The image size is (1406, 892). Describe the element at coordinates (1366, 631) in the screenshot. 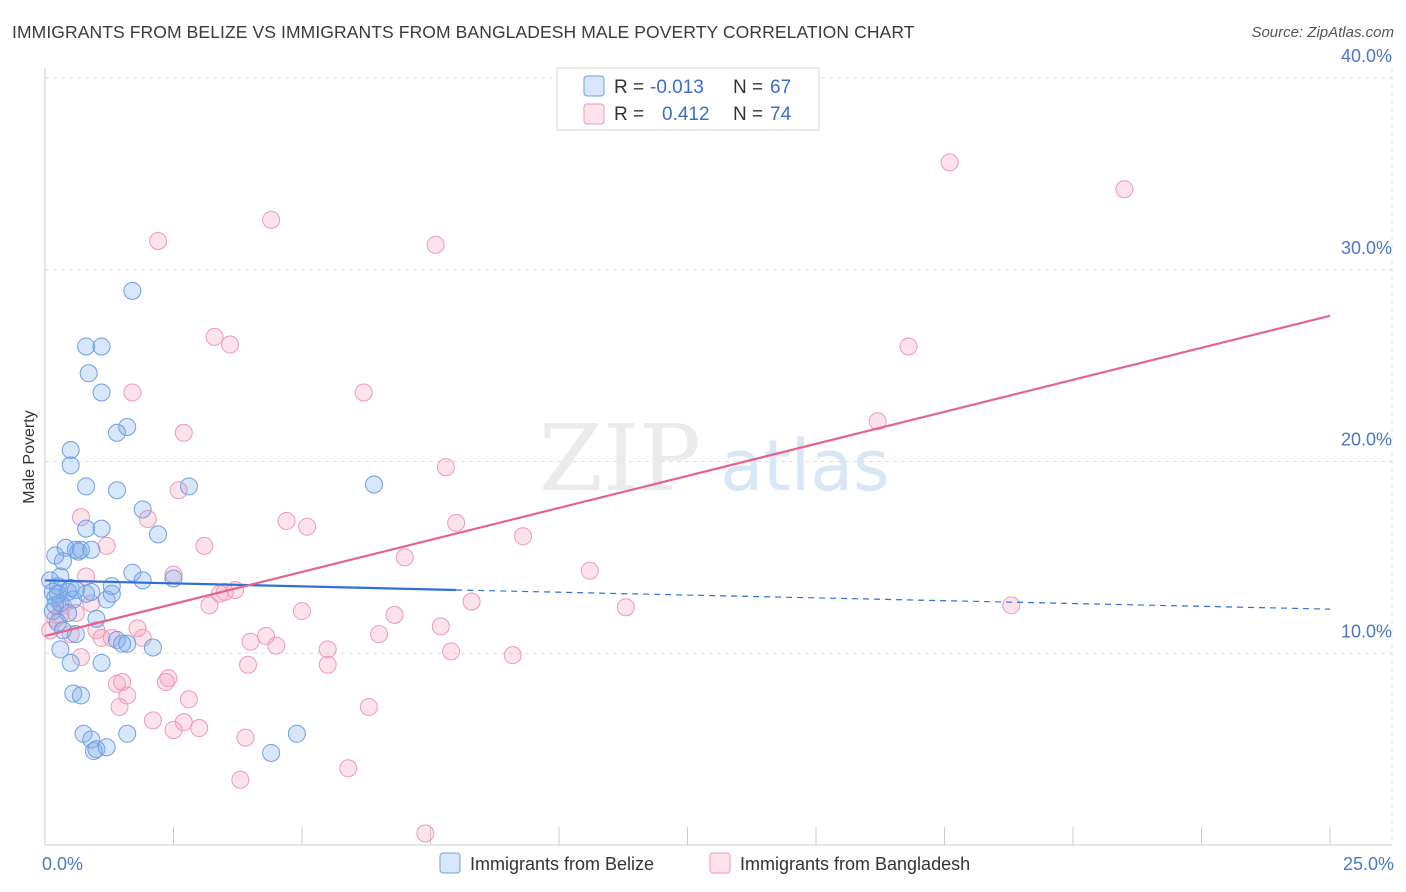

I see `y-tick-label: 10.0%` at that location.